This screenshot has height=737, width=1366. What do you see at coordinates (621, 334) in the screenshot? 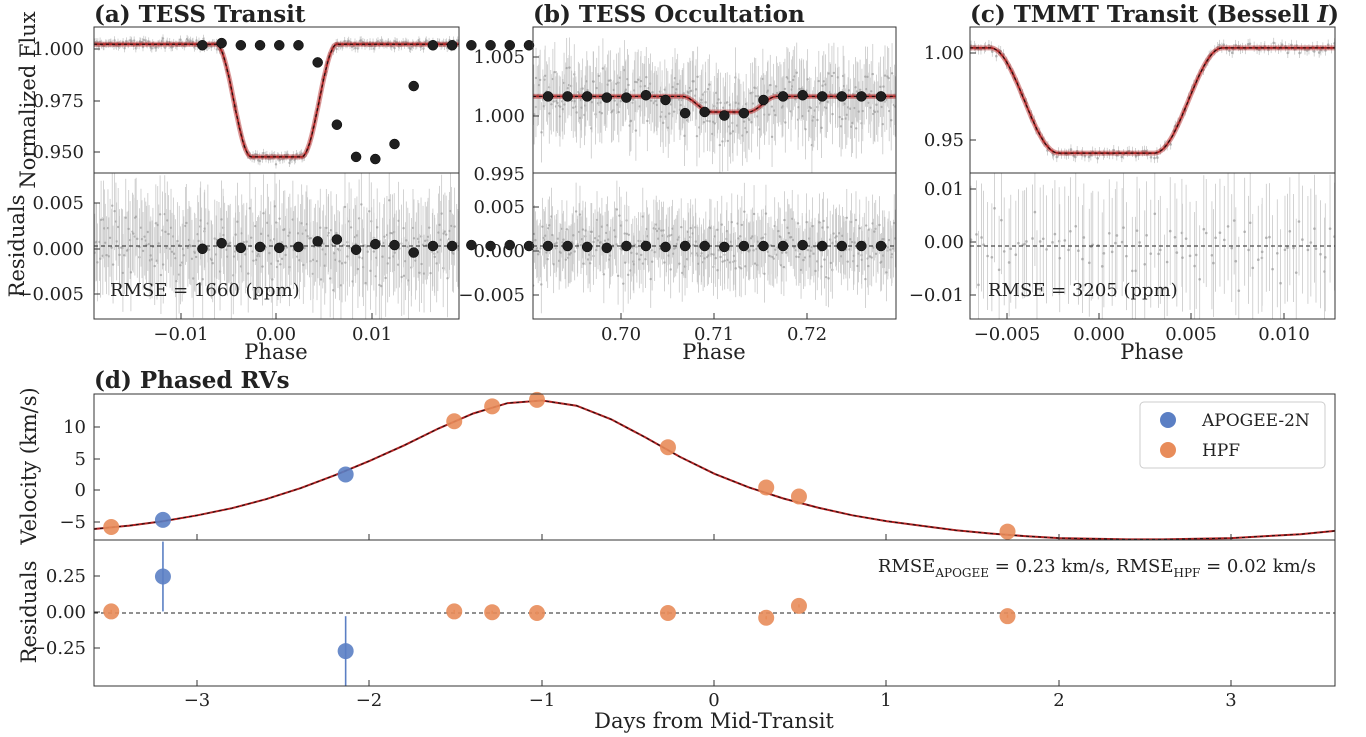
I see `panel-b-xtick: 0.70` at bounding box center [621, 334].